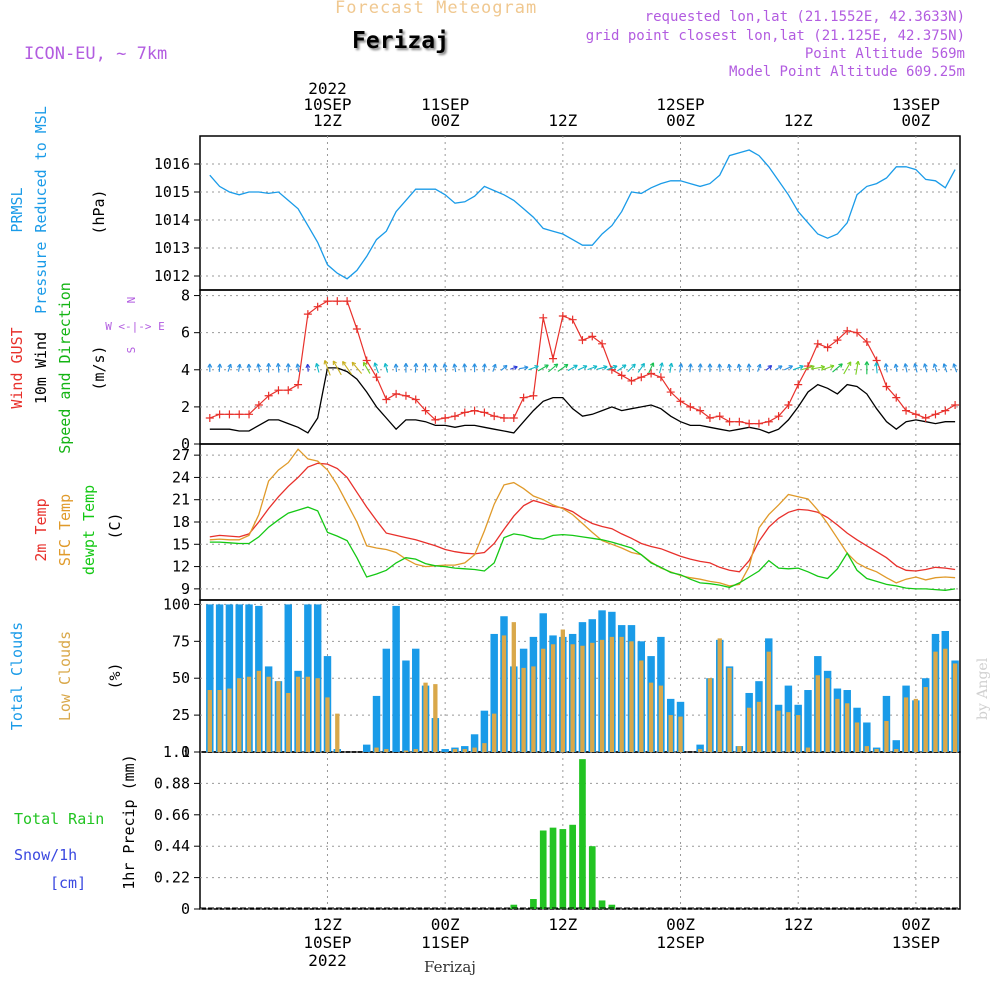 This screenshot has height=1000, width=1000. What do you see at coordinates (17, 367) in the screenshot?
I see `wind-gust-label: Wind GUST` at bounding box center [17, 367].